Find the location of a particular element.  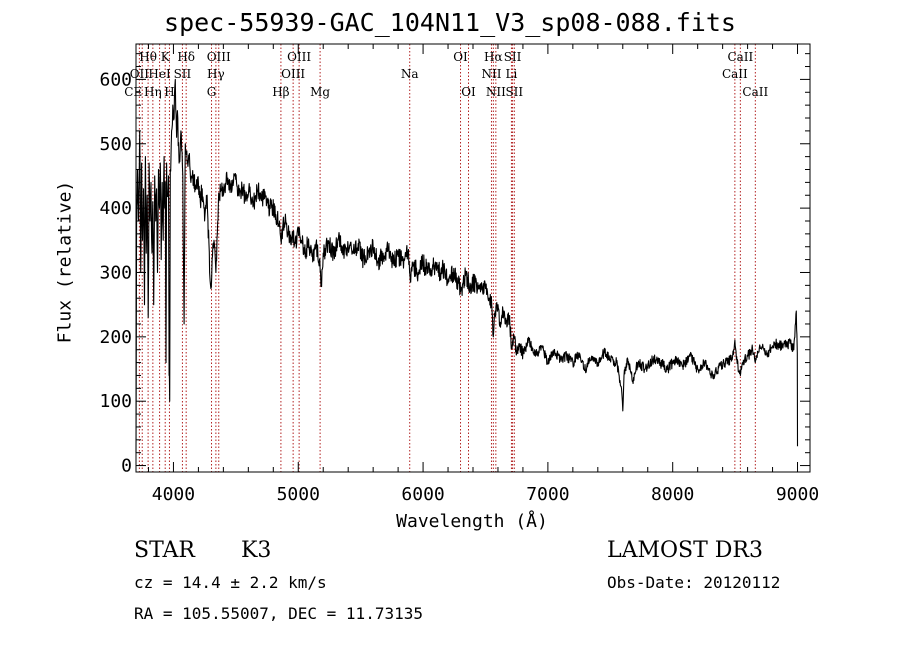

x-axis-label: Wavelength (Å) is located at coordinates (472, 521).